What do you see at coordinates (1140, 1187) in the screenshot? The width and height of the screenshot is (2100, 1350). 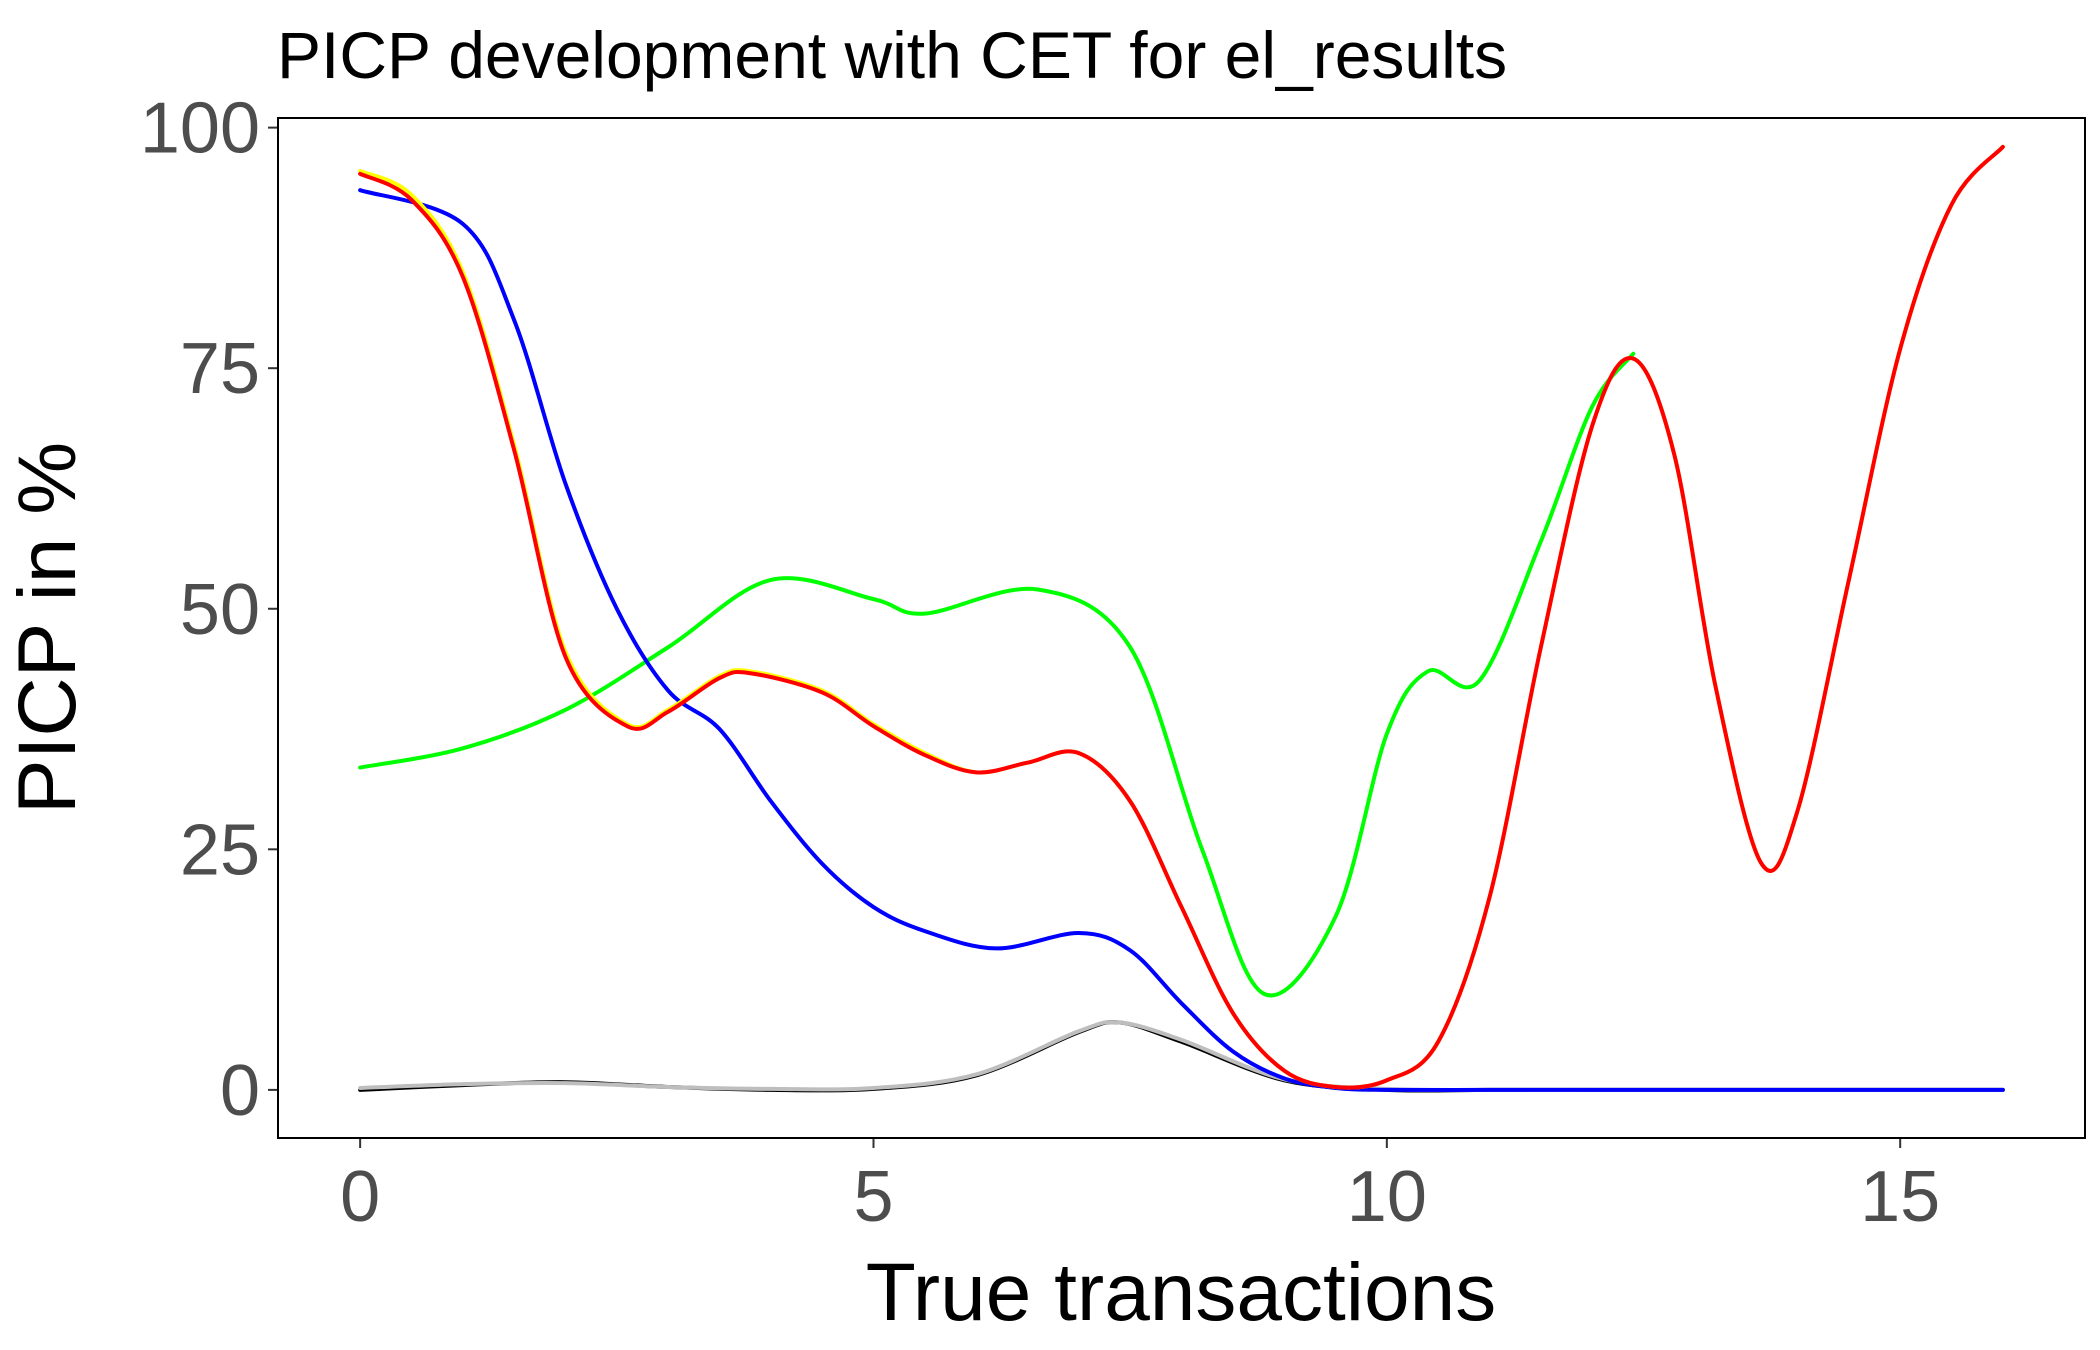 I see `x-axis: 0 5 10 15` at bounding box center [1140, 1187].